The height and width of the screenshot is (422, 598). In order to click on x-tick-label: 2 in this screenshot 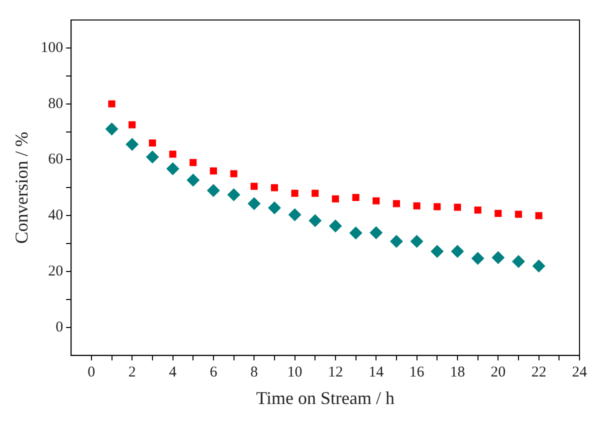, I will do `click(132, 372)`.